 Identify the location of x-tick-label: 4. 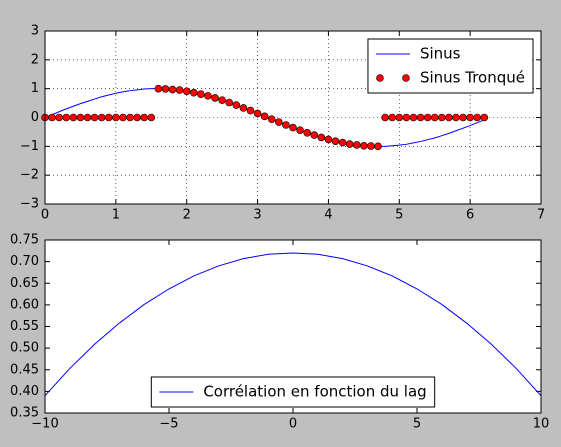
(328, 215).